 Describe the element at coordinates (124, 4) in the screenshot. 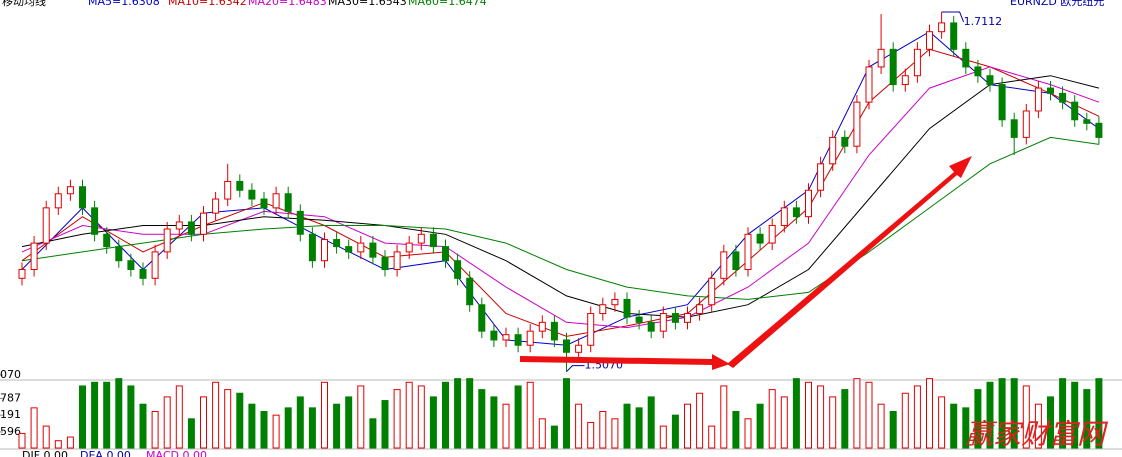

I see `legend-entry: MA5=1.6308` at that location.